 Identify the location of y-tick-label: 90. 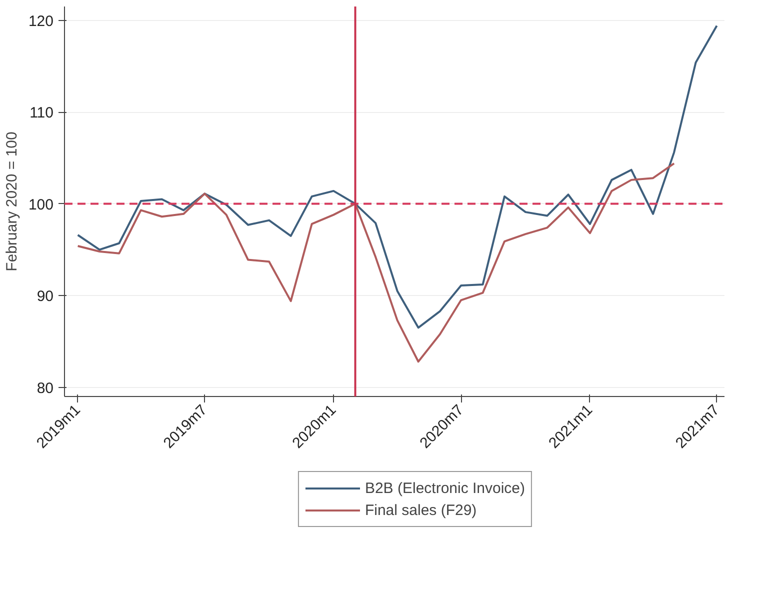
(45, 297).